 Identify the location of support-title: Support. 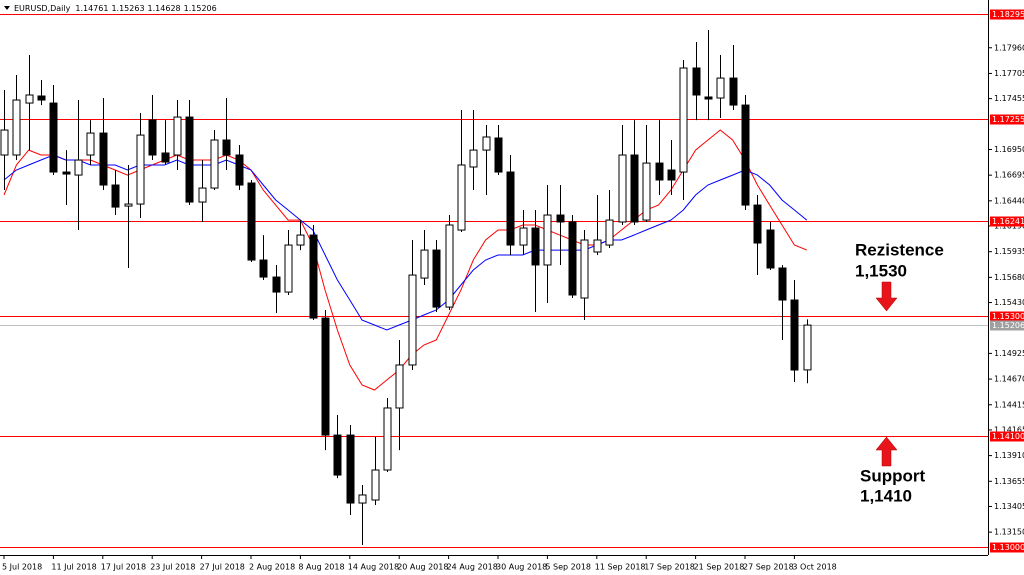
(892, 475).